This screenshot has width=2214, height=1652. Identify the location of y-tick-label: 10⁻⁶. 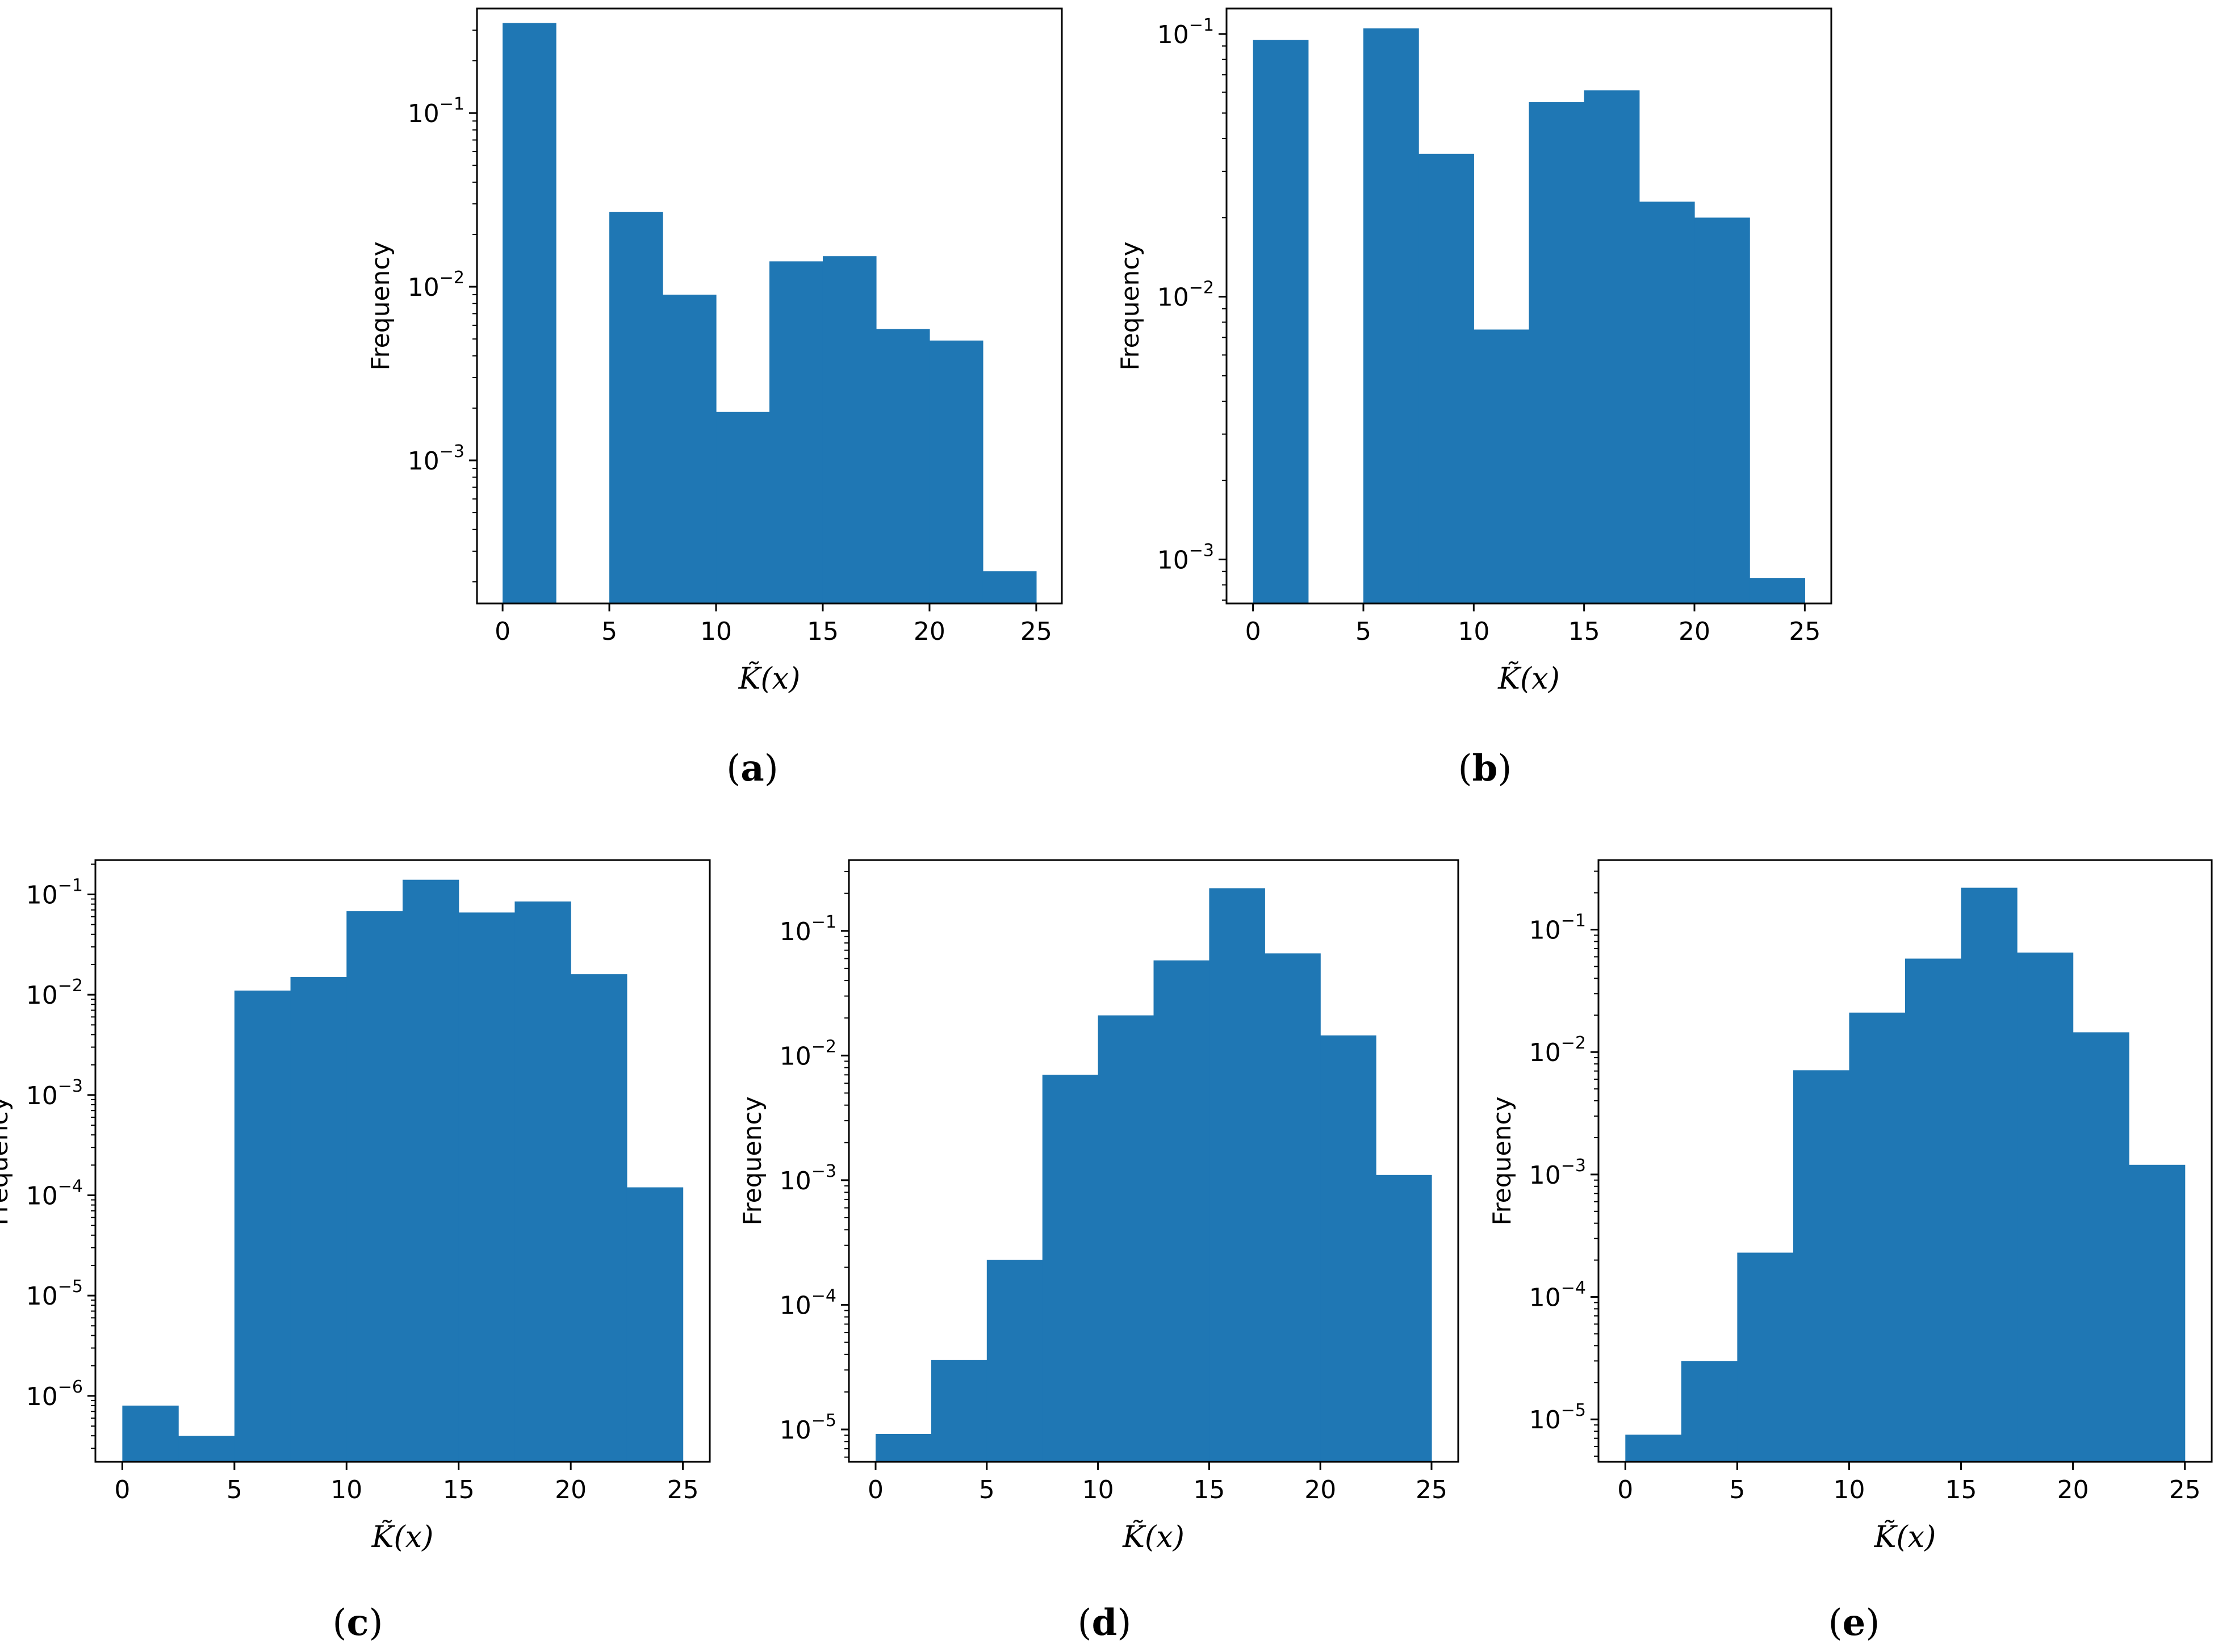
(54, 1394).